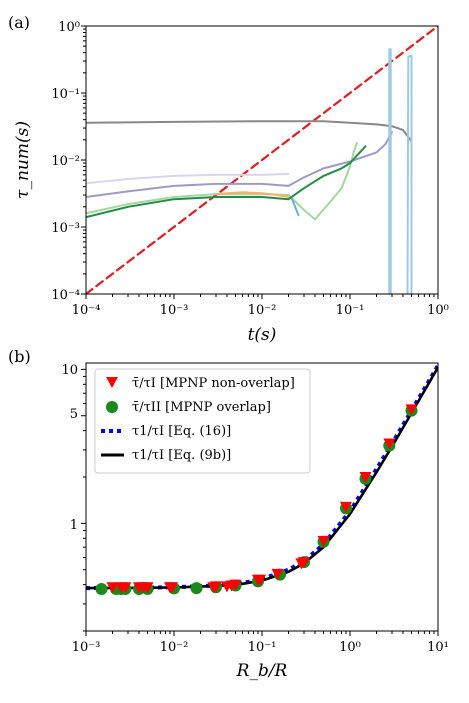 This screenshot has width=469, height=703. I want to click on legend-box, so click(202, 421).